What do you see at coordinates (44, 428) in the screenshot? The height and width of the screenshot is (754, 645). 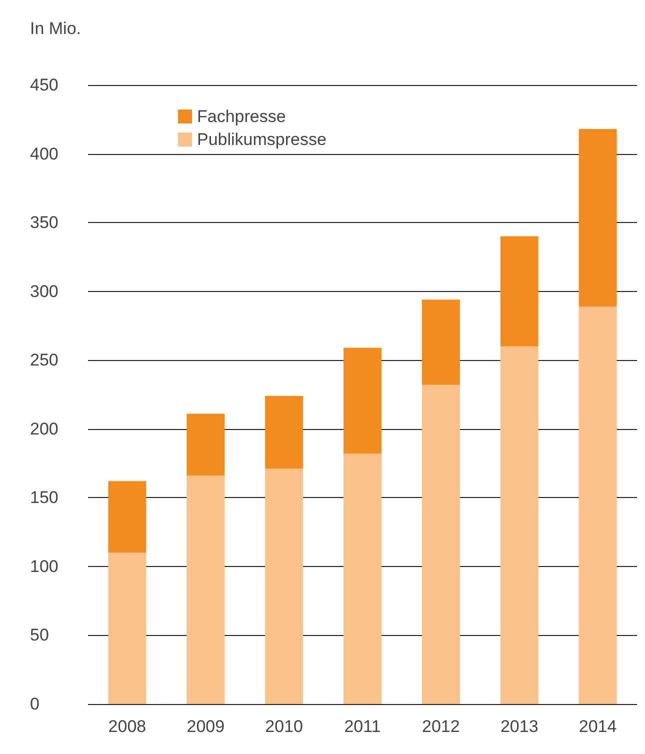 I see `y-tick-label: 200` at bounding box center [44, 428].